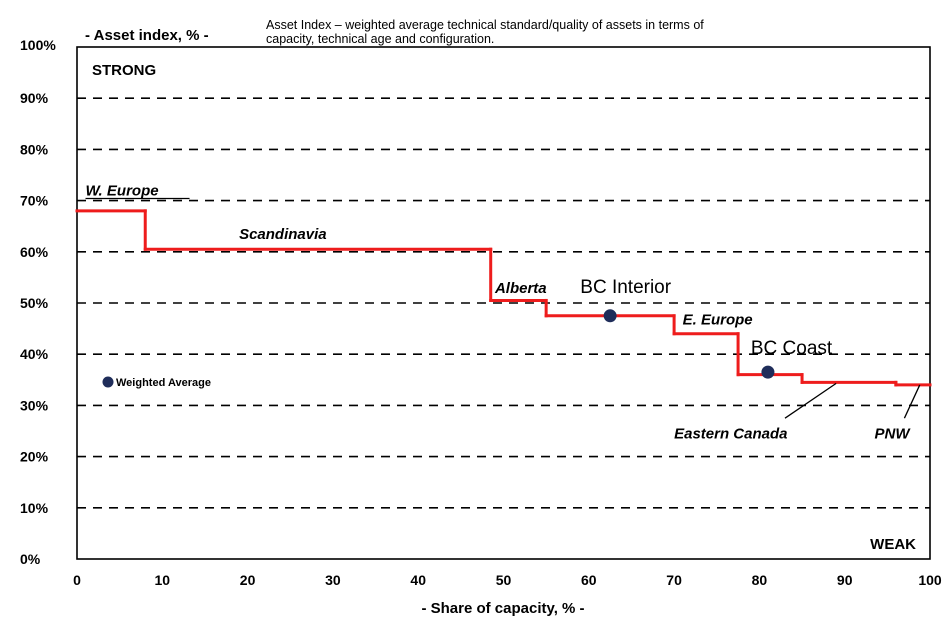  I want to click on x-axis-ticks: 0 10 20 30 40 50 60 70 80 90 100, so click(507, 580).